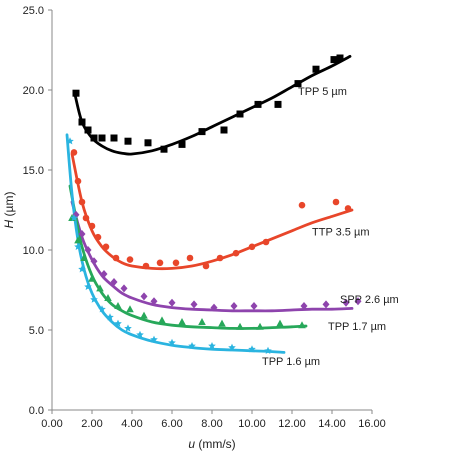 This screenshot has width=455, height=460. I want to click on x-tick-label: 6.00, so click(171, 424).